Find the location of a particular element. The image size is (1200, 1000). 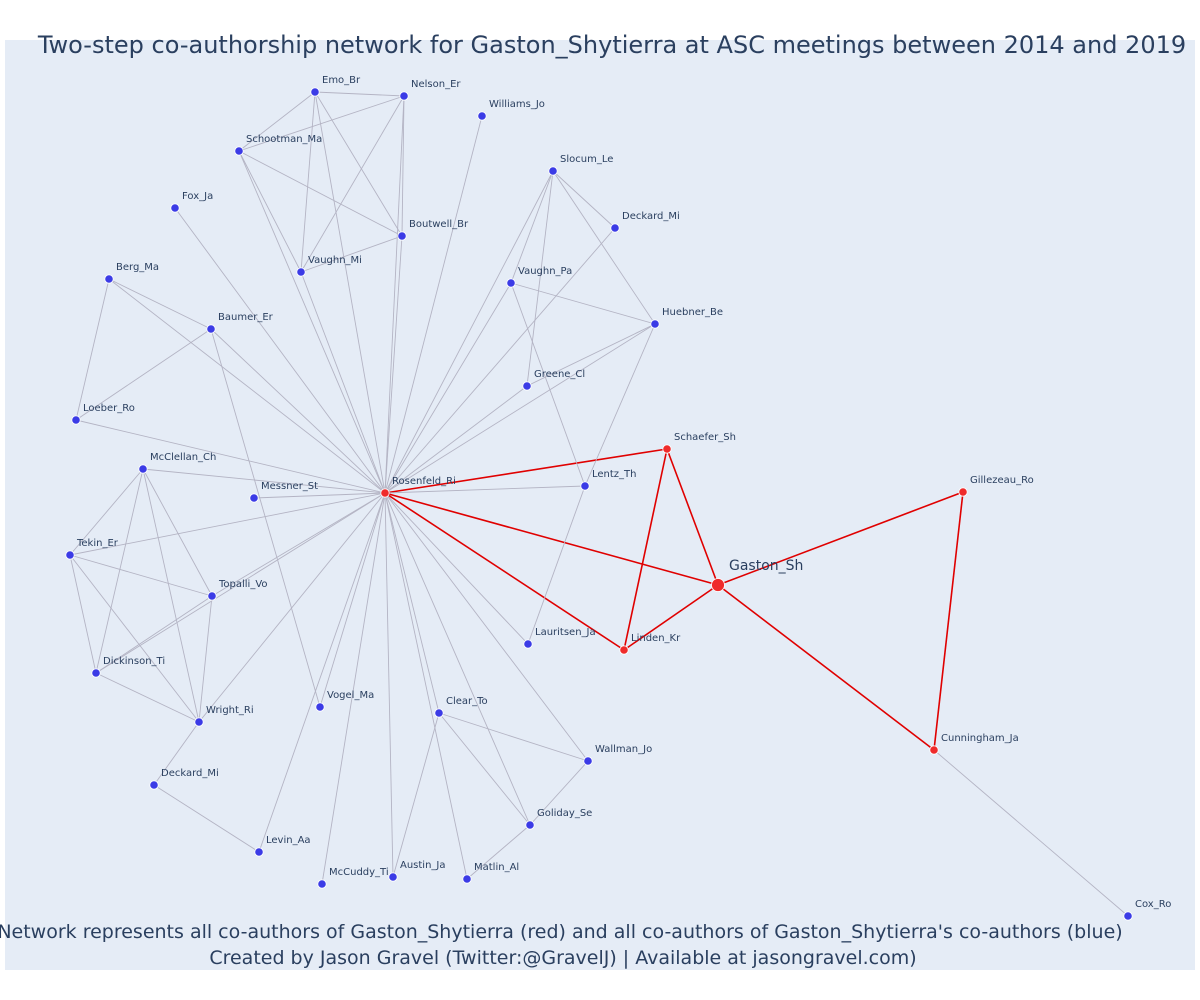

edge-schaefer-sh-linden-kr is located at coordinates (645, 549).